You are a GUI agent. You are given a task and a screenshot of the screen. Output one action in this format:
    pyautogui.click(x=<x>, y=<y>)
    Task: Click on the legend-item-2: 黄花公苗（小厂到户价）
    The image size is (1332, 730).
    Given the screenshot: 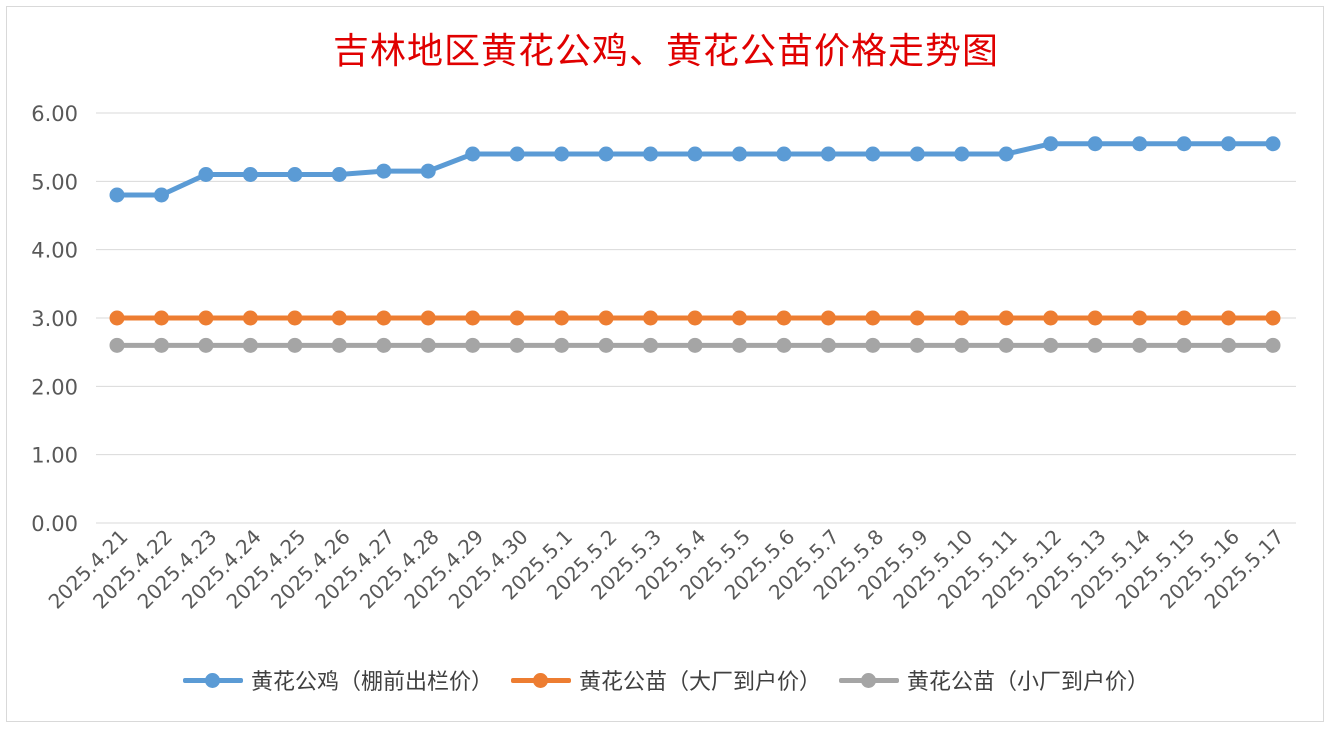 What is the action you would take?
    pyautogui.click(x=994, y=680)
    